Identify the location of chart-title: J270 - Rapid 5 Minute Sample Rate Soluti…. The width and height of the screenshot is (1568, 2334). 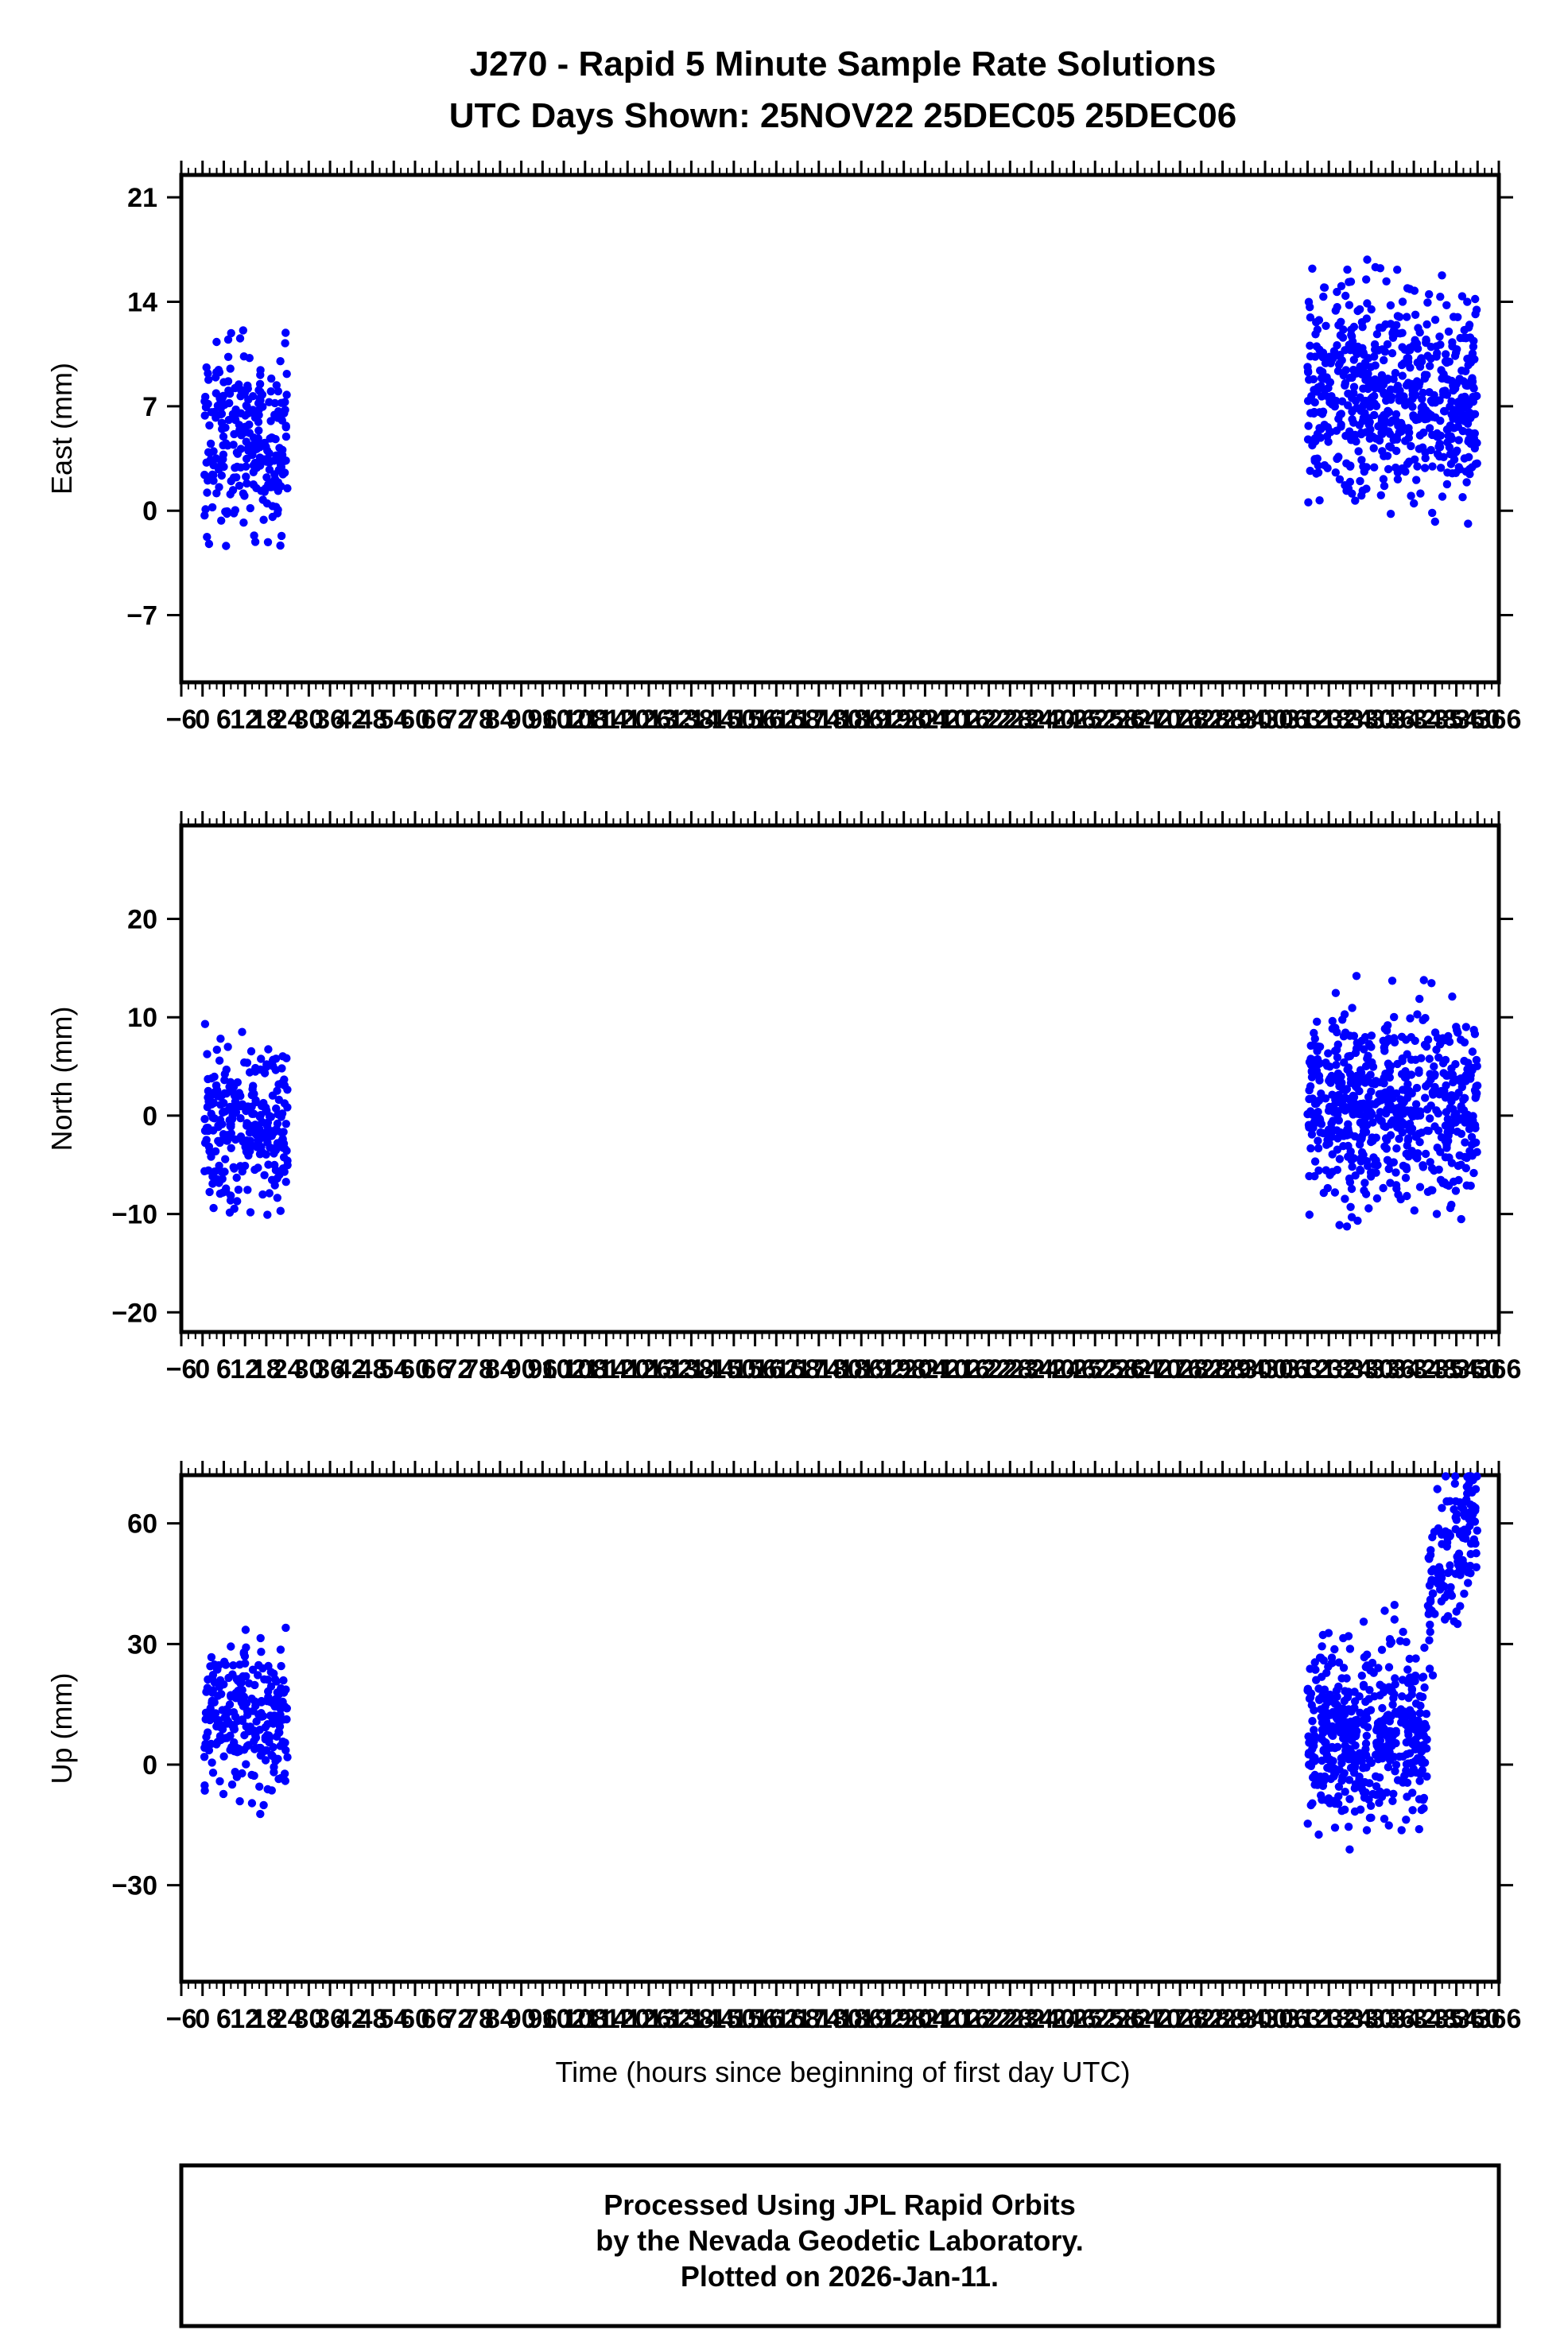
(843, 64).